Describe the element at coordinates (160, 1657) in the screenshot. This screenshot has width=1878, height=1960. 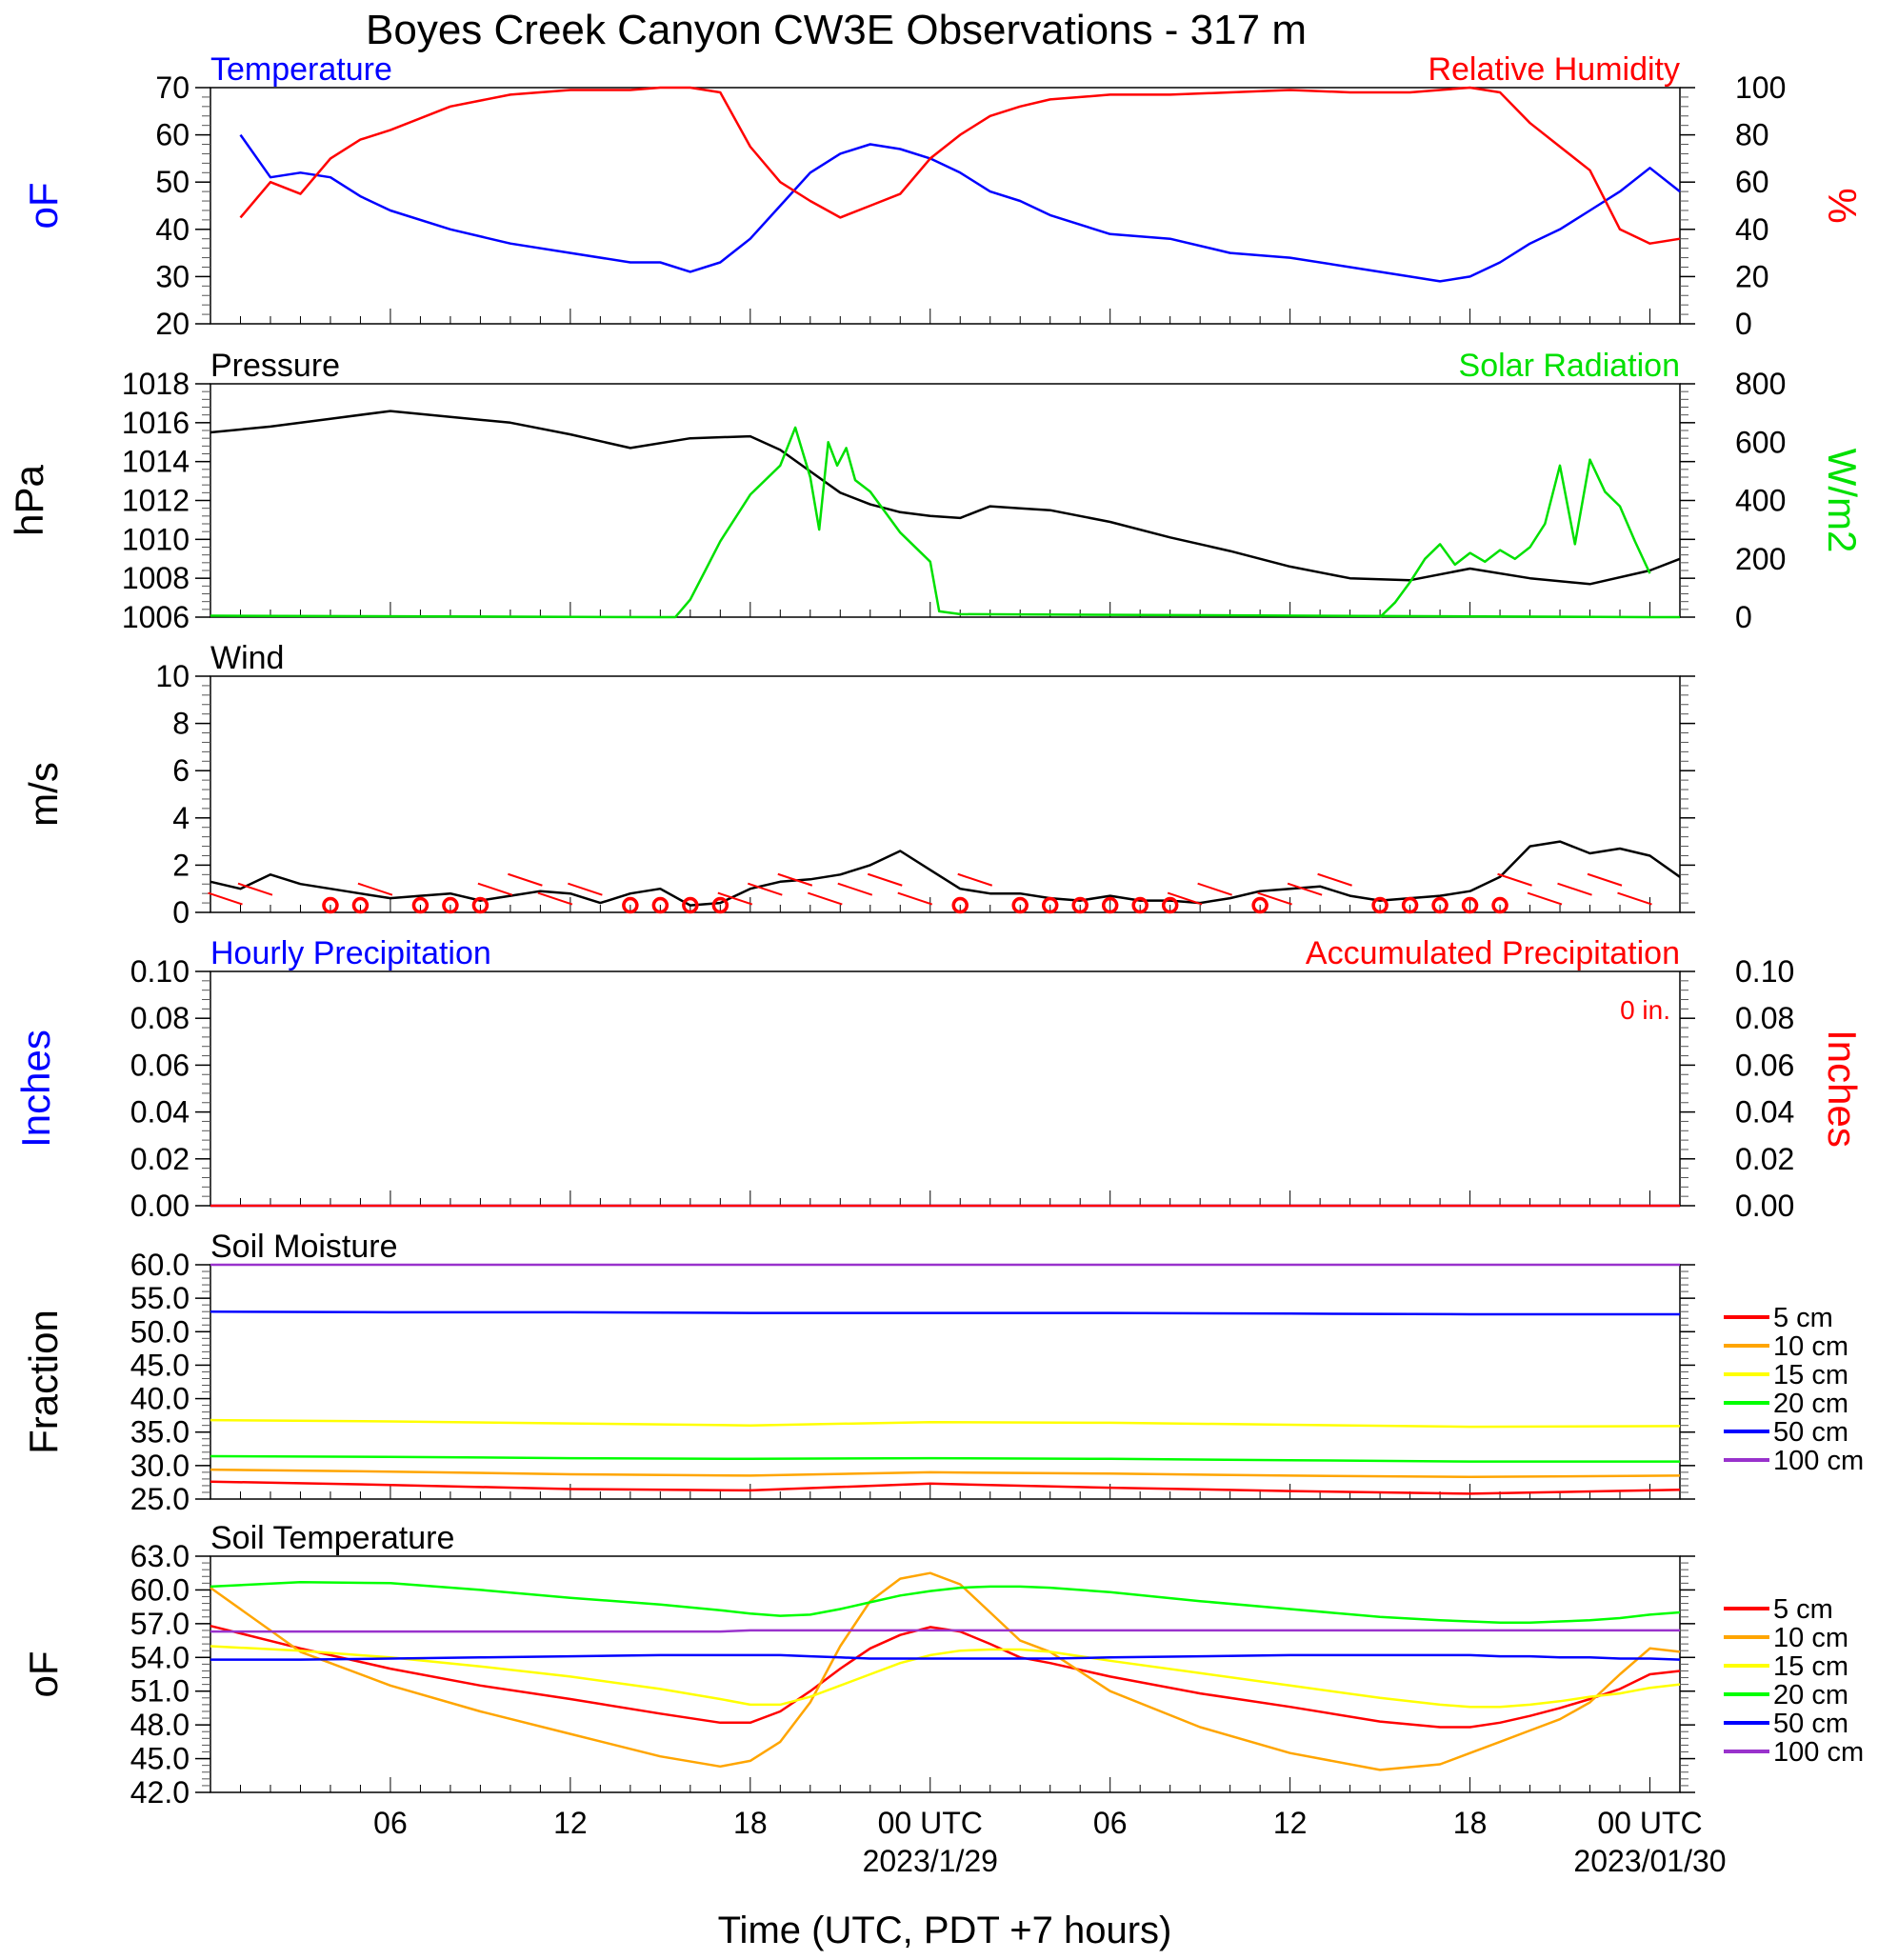
I see `y-tick-label: 54.0` at that location.